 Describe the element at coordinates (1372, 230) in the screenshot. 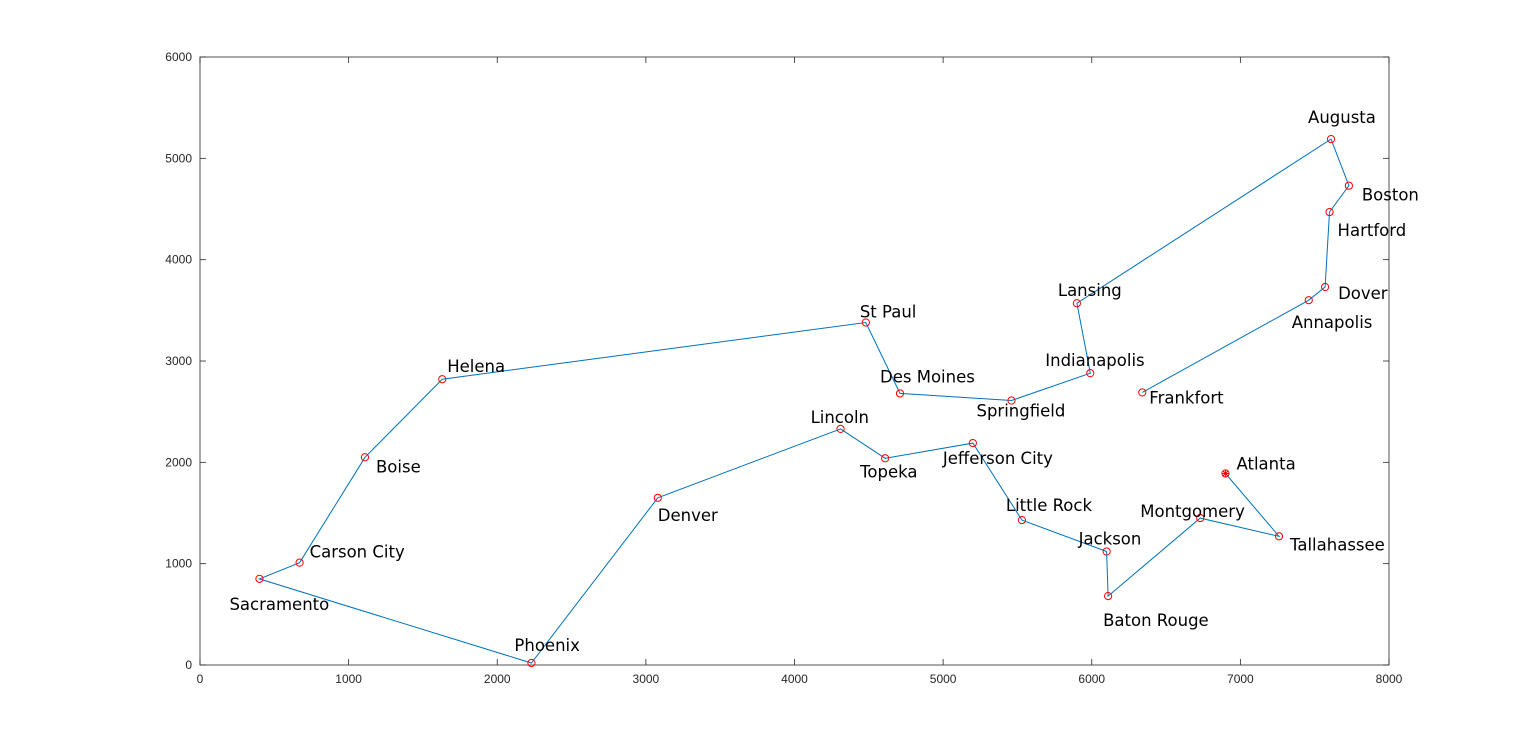

I see `city-label-hartford: Hartford` at that location.